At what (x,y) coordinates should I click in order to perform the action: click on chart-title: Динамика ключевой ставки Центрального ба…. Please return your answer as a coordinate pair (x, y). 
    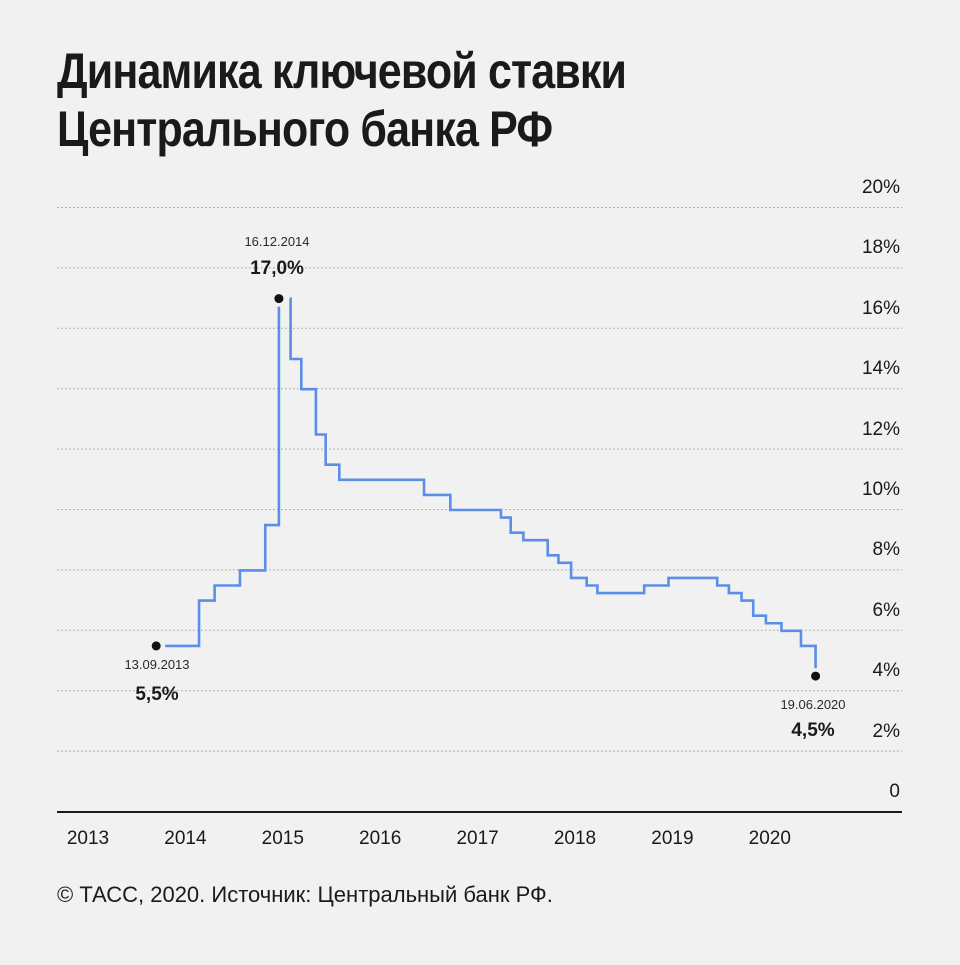
    Looking at the image, I should click on (342, 100).